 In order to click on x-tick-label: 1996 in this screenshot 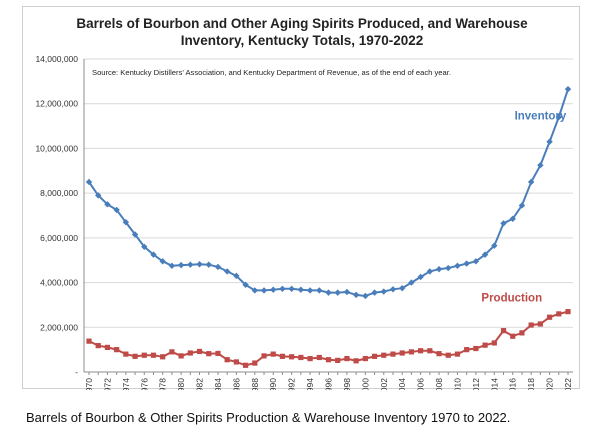, I will do `click(329, 384)`.